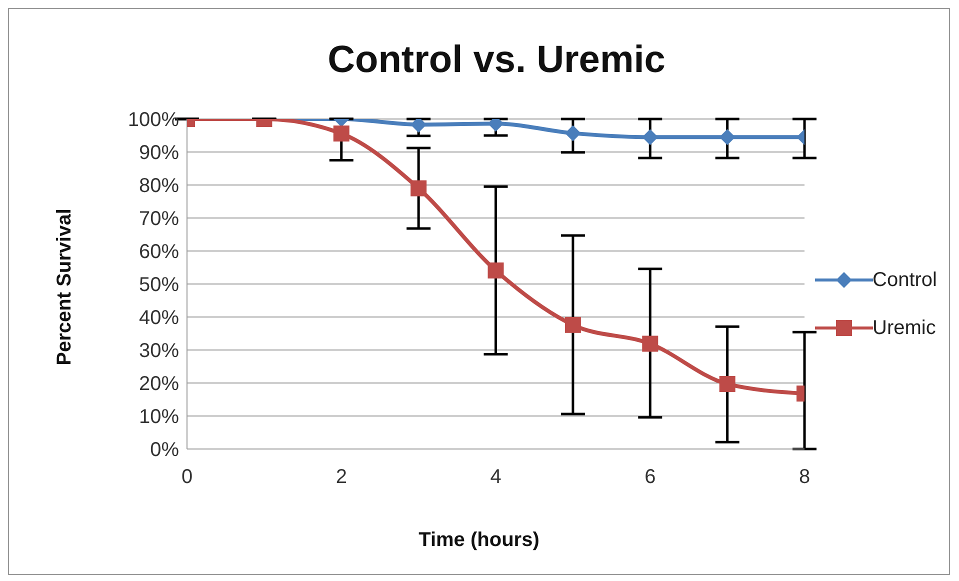 This screenshot has height=581, width=959. Describe the element at coordinates (159, 252) in the screenshot. I see `y-tick-label: 60%` at that location.